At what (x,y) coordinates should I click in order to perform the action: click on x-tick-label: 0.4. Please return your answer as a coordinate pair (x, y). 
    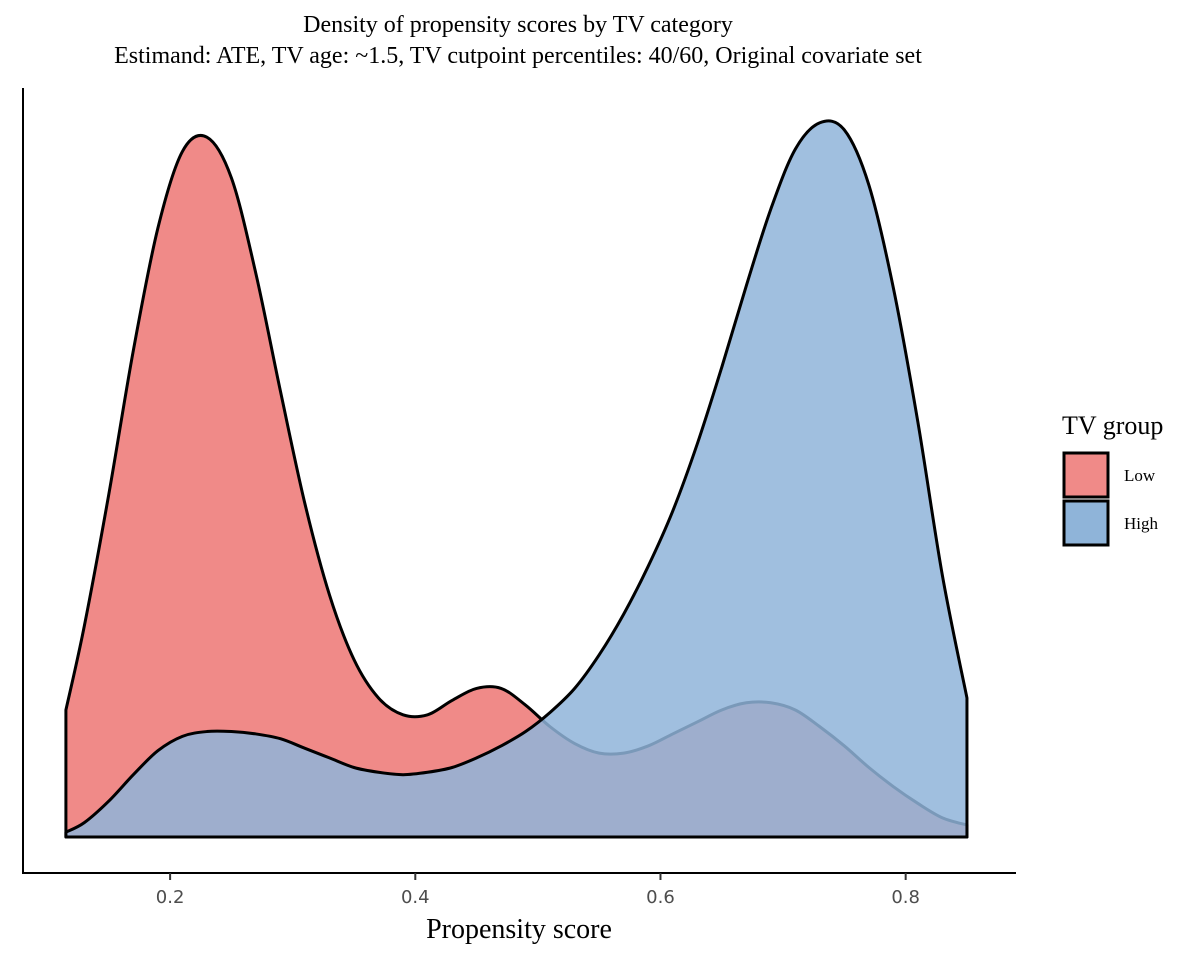
    Looking at the image, I should click on (415, 897).